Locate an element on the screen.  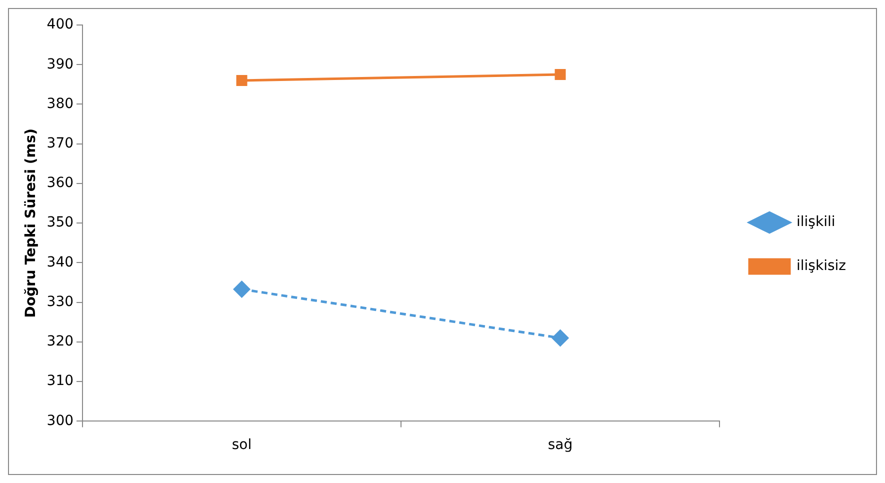
x-tick-label: sağ is located at coordinates (560, 445).